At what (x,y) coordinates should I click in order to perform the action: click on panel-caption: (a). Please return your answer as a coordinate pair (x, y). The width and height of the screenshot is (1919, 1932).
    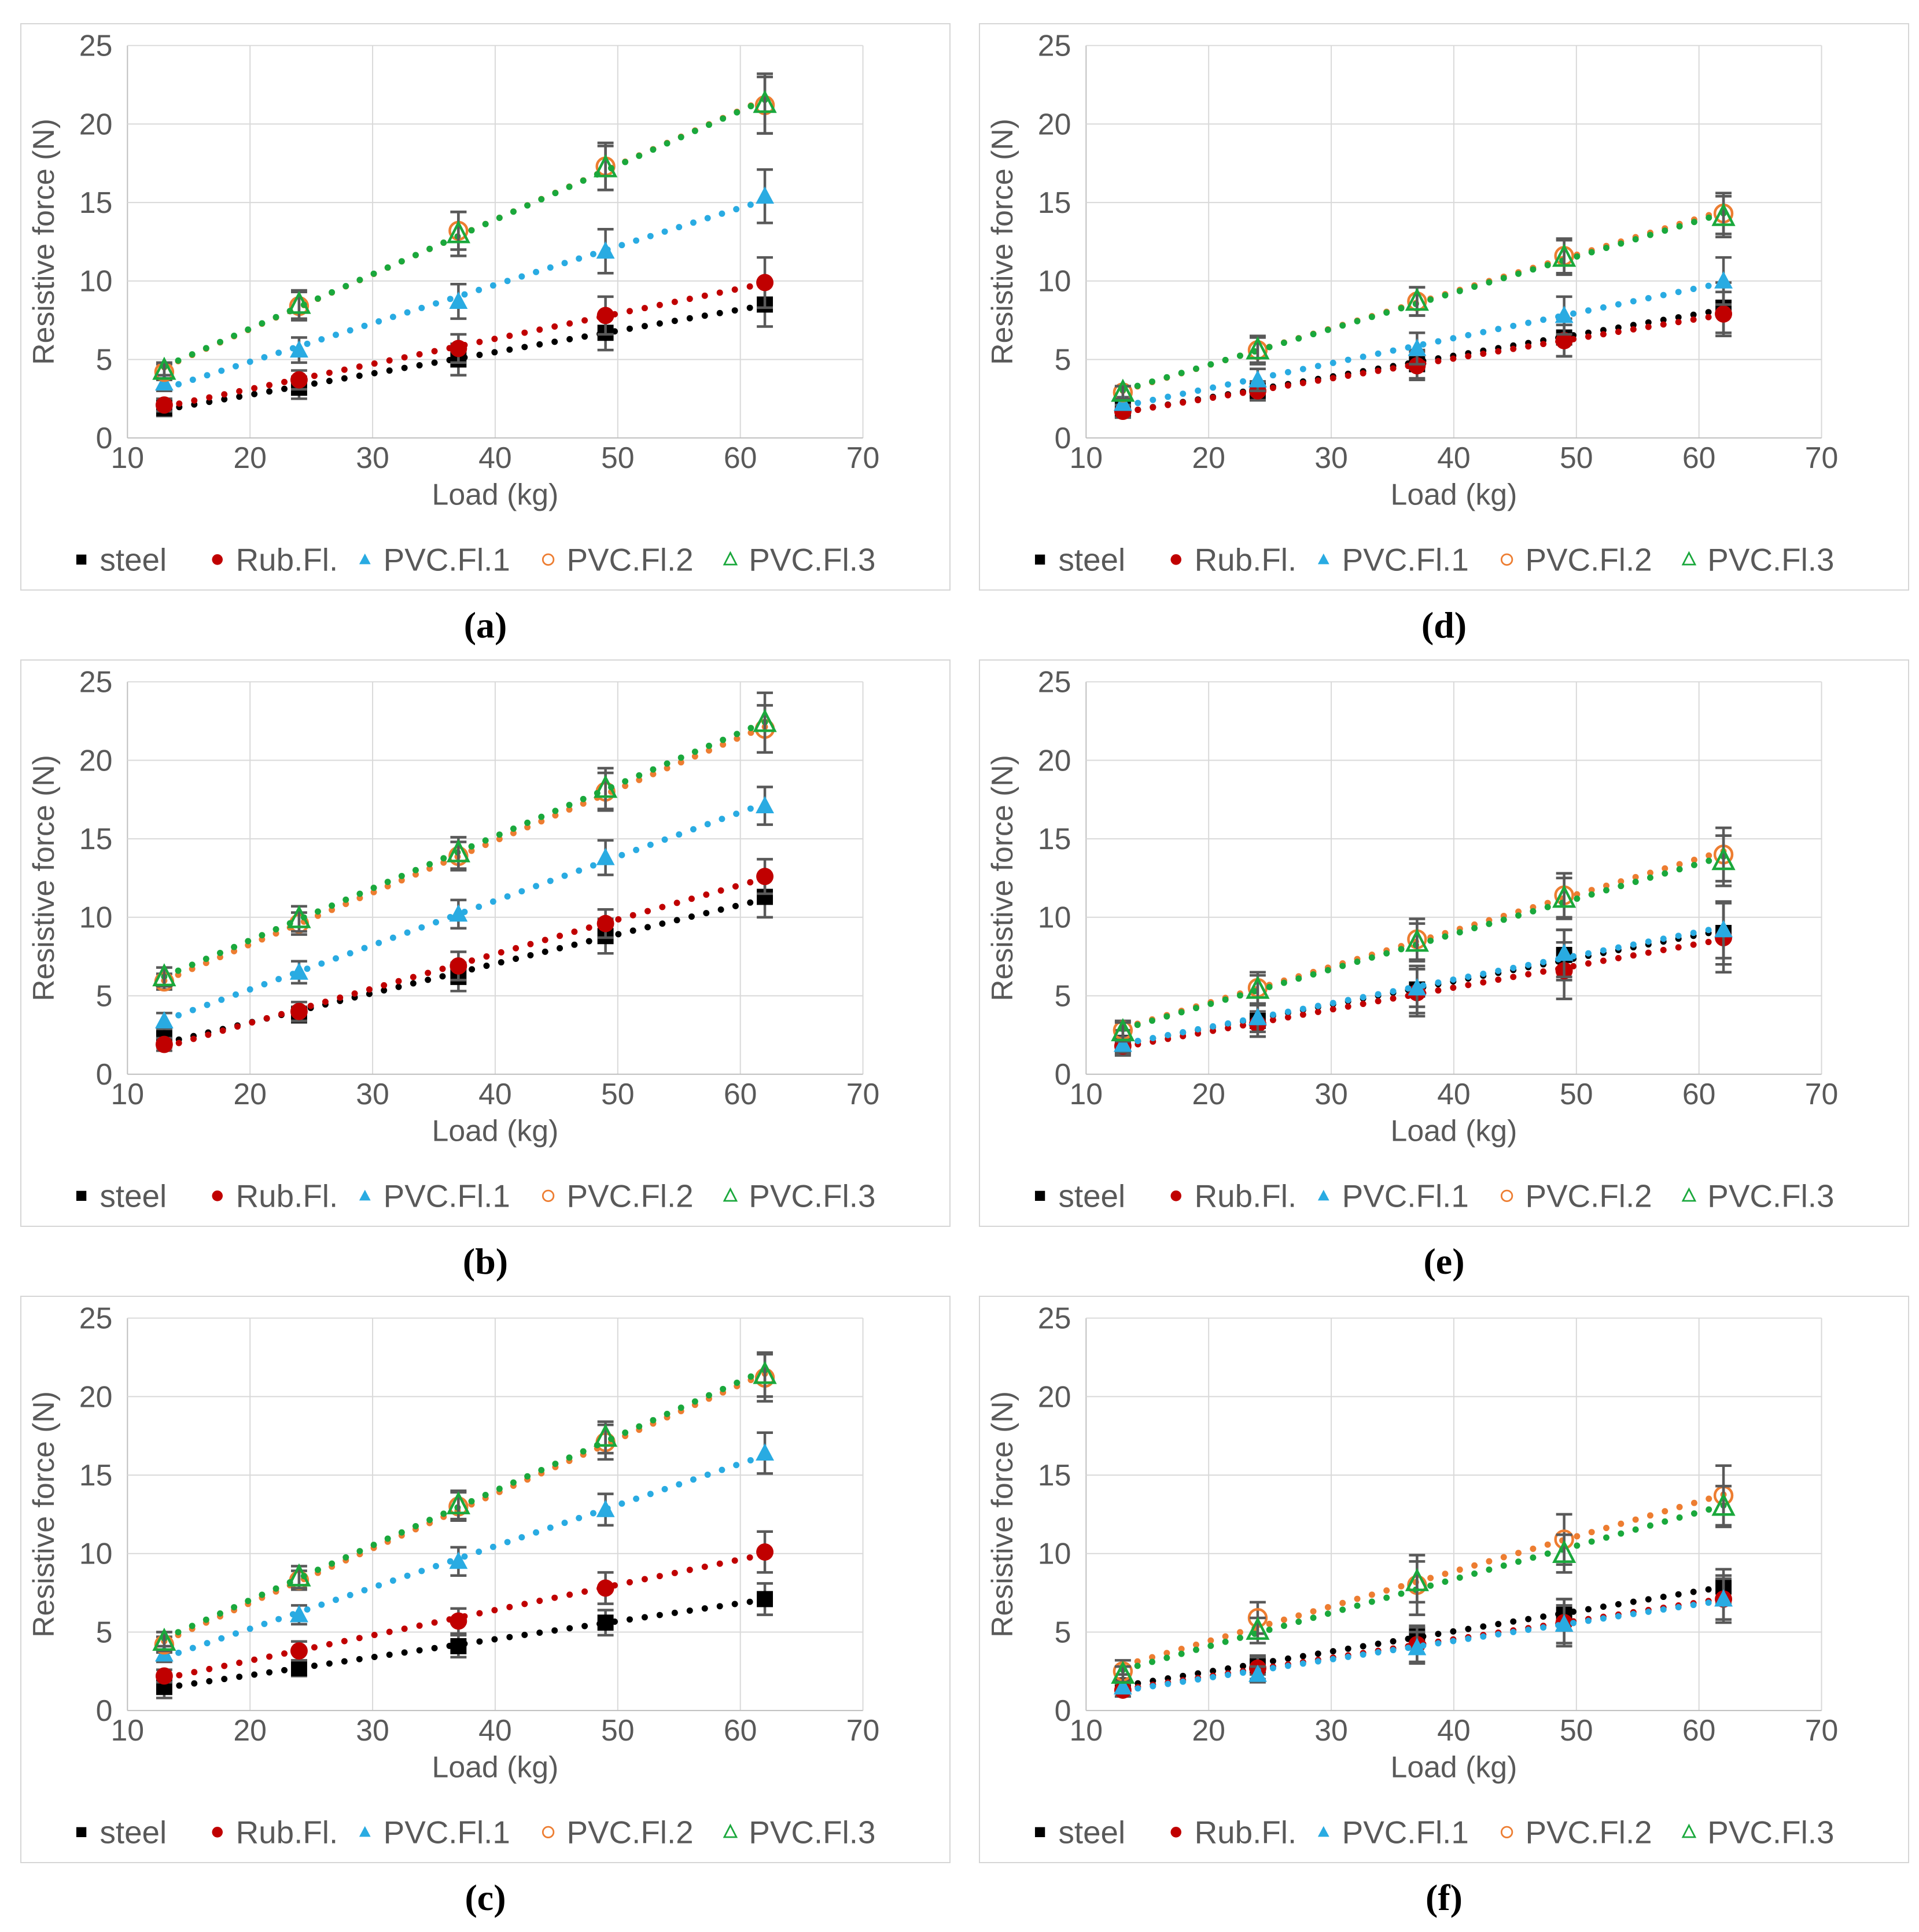
    Looking at the image, I should click on (485, 625).